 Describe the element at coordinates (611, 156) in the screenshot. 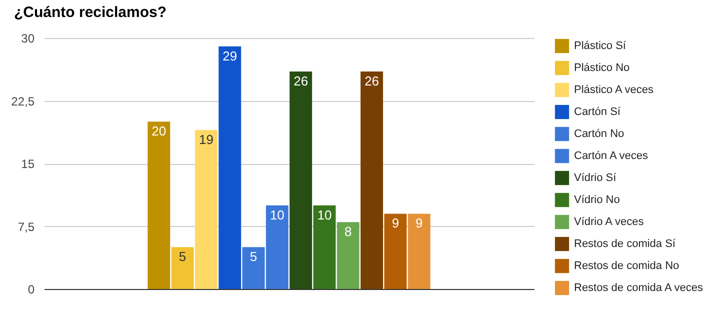

I see `legend-label: Cartón A veces` at that location.